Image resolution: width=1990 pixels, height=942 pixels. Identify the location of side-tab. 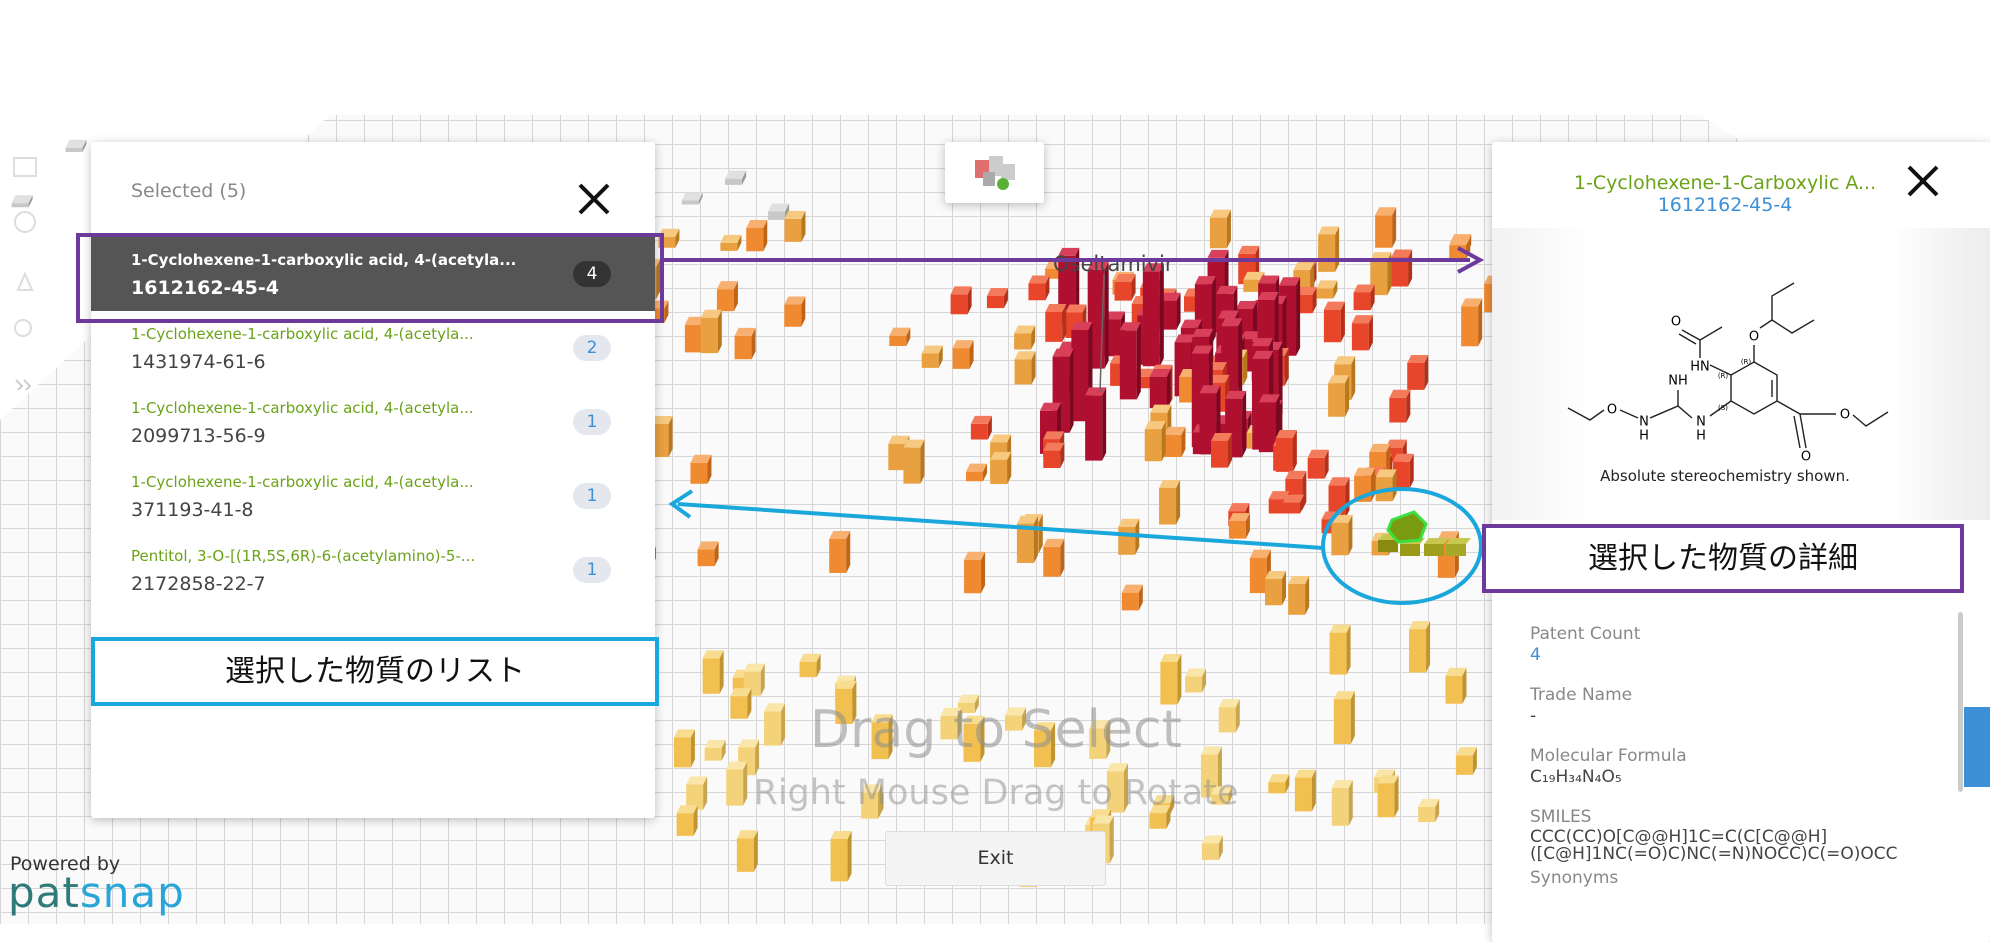
(1977, 747).